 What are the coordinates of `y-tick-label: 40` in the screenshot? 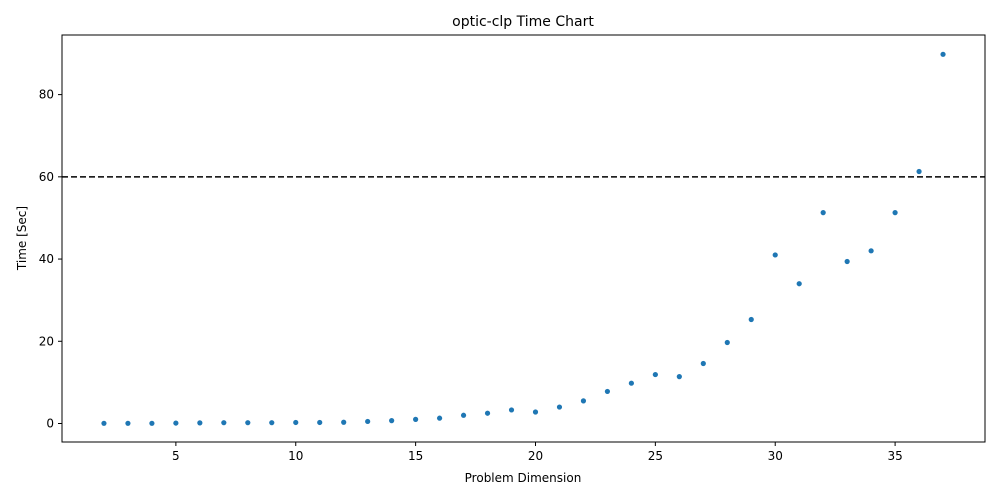 It's located at (46, 259).